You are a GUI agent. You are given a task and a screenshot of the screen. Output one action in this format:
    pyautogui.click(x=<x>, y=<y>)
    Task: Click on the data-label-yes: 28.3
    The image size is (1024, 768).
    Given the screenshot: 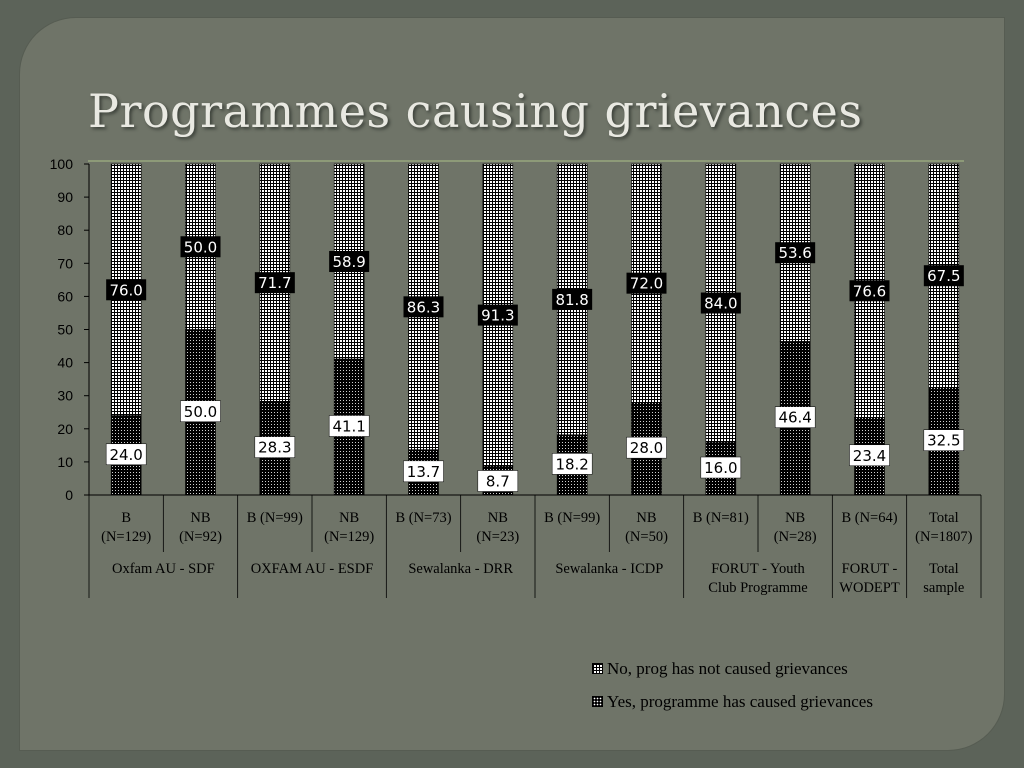 What is the action you would take?
    pyautogui.click(x=274, y=448)
    